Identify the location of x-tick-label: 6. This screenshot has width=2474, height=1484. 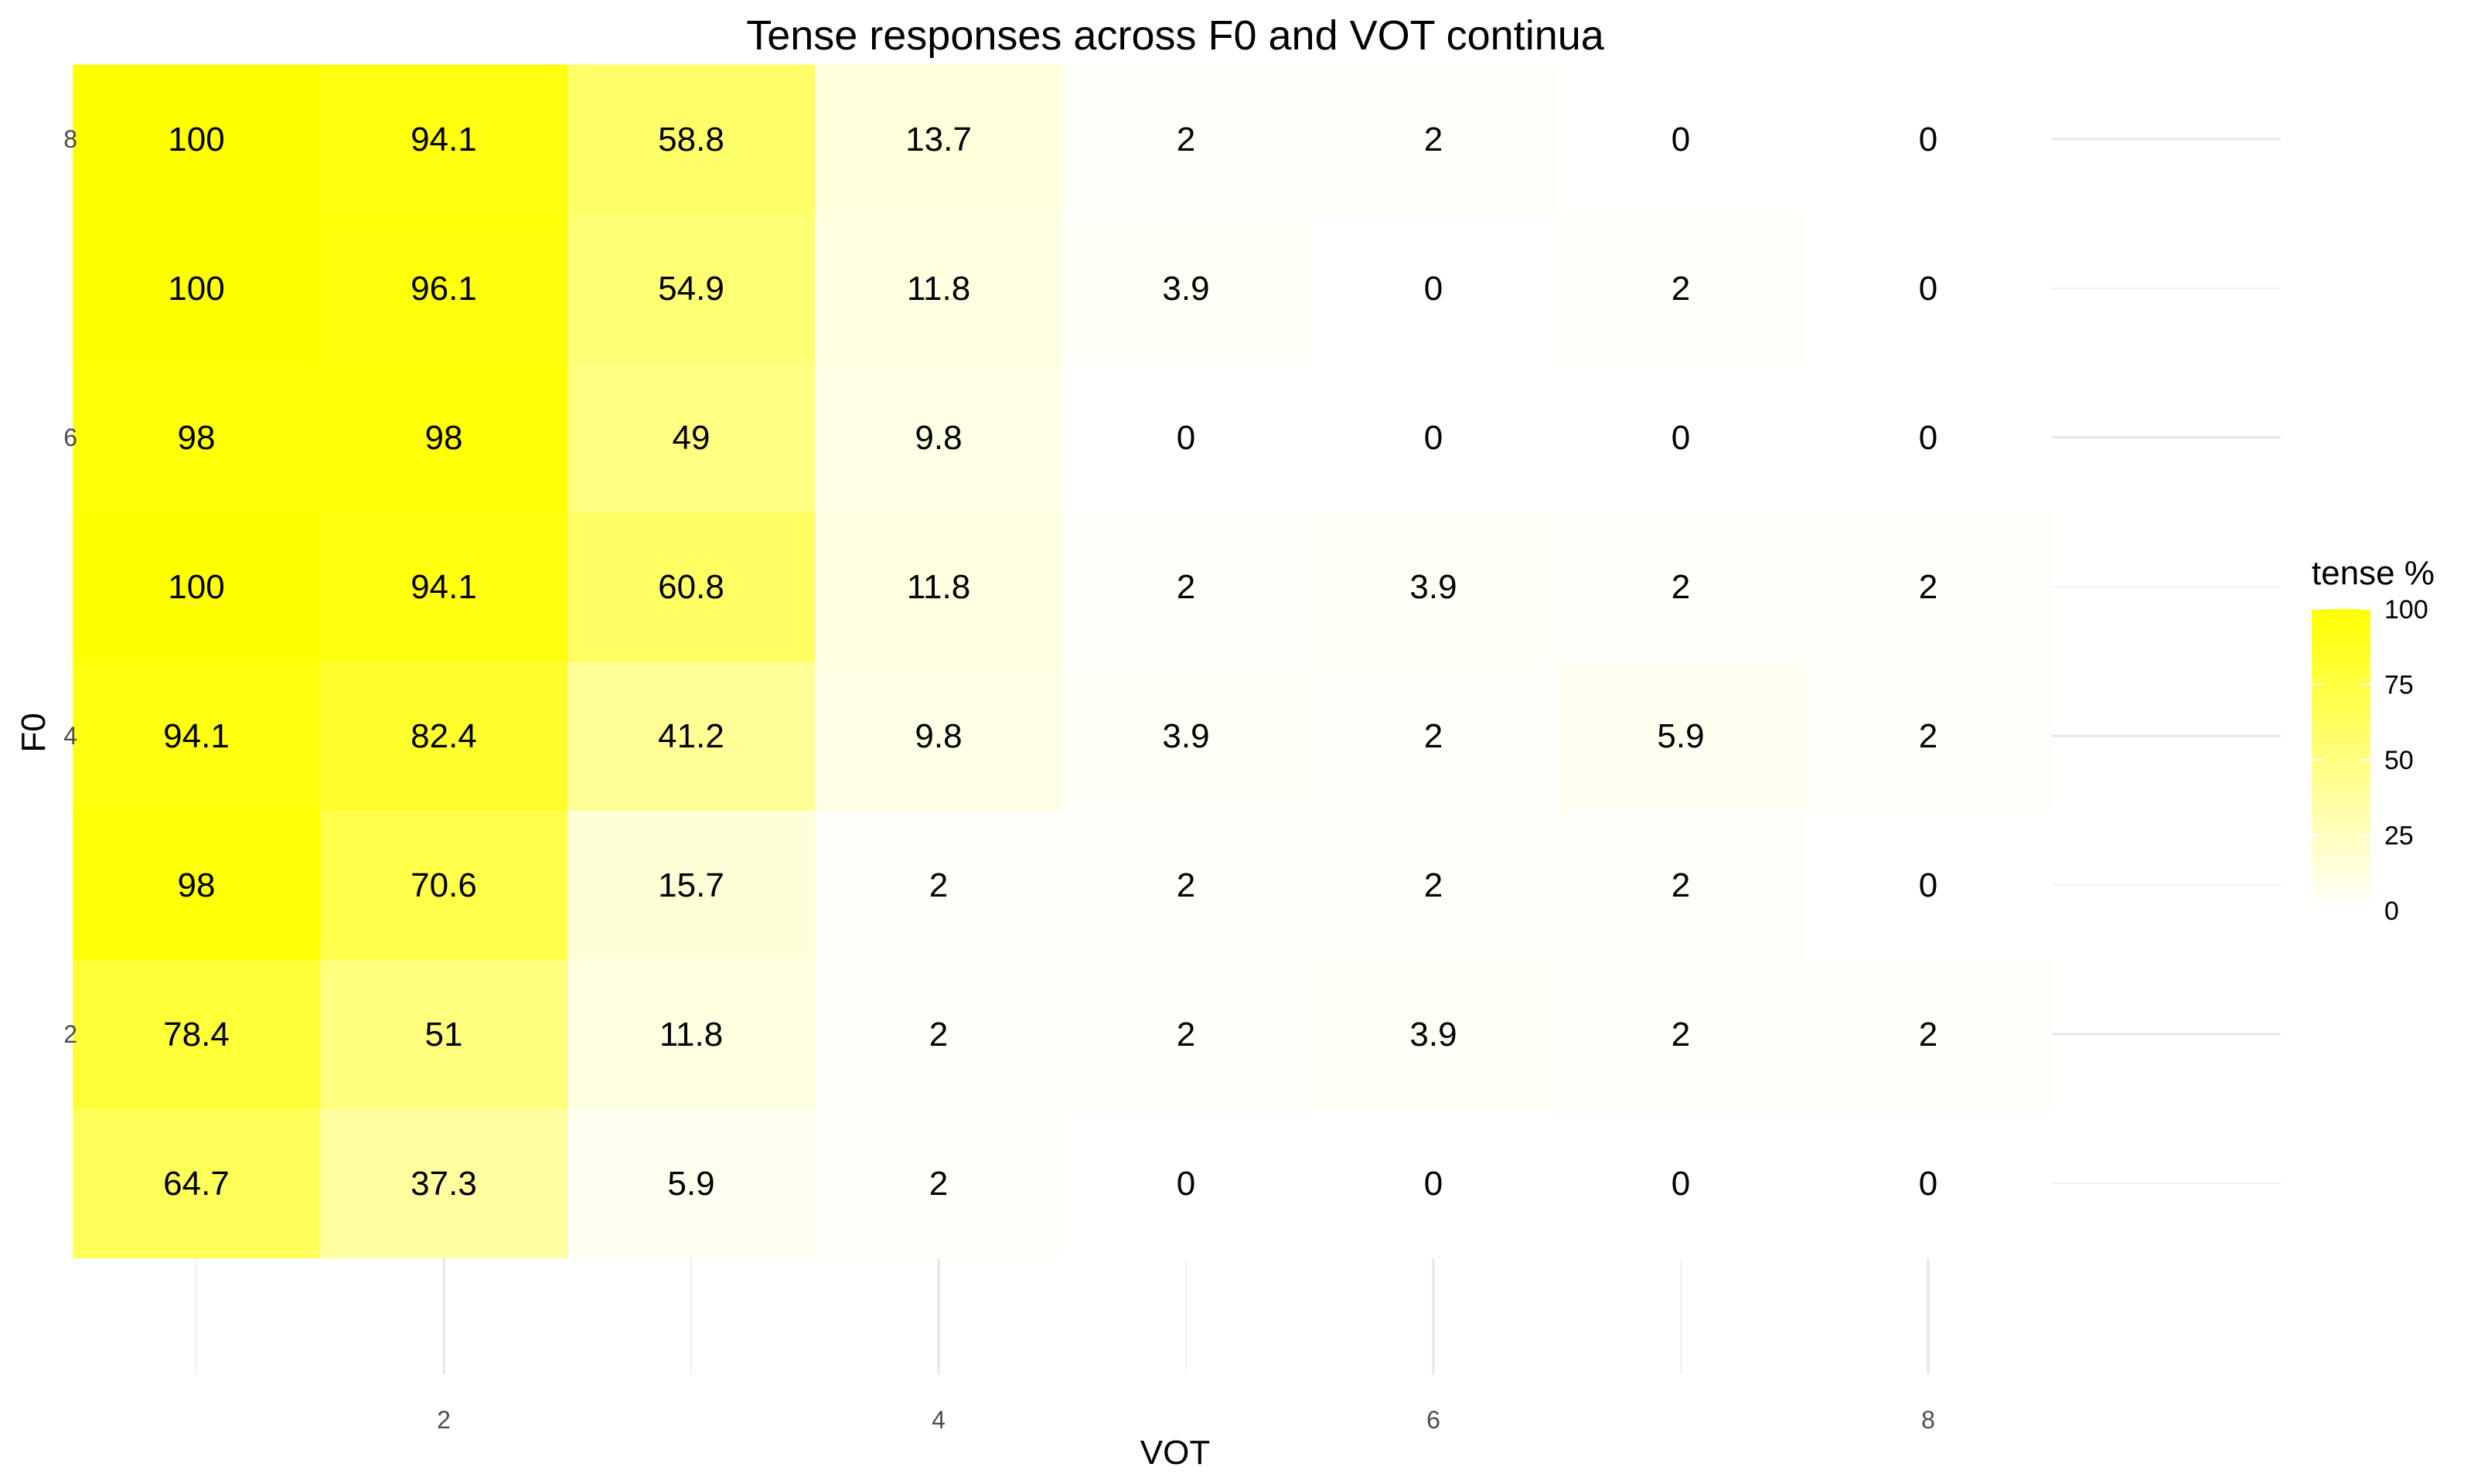
(1433, 1420).